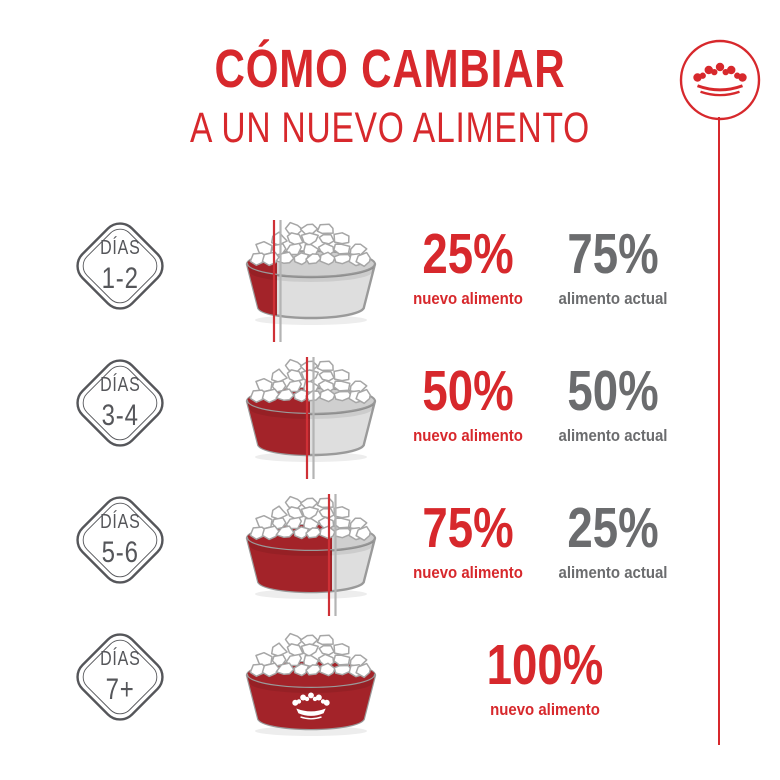  I want to click on current-food-percent-value: 50%, so click(613, 391).